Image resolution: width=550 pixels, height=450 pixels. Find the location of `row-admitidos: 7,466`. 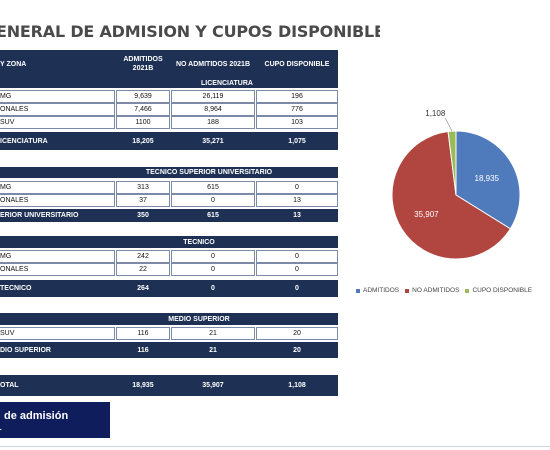

row-admitidos: 7,466 is located at coordinates (143, 109).